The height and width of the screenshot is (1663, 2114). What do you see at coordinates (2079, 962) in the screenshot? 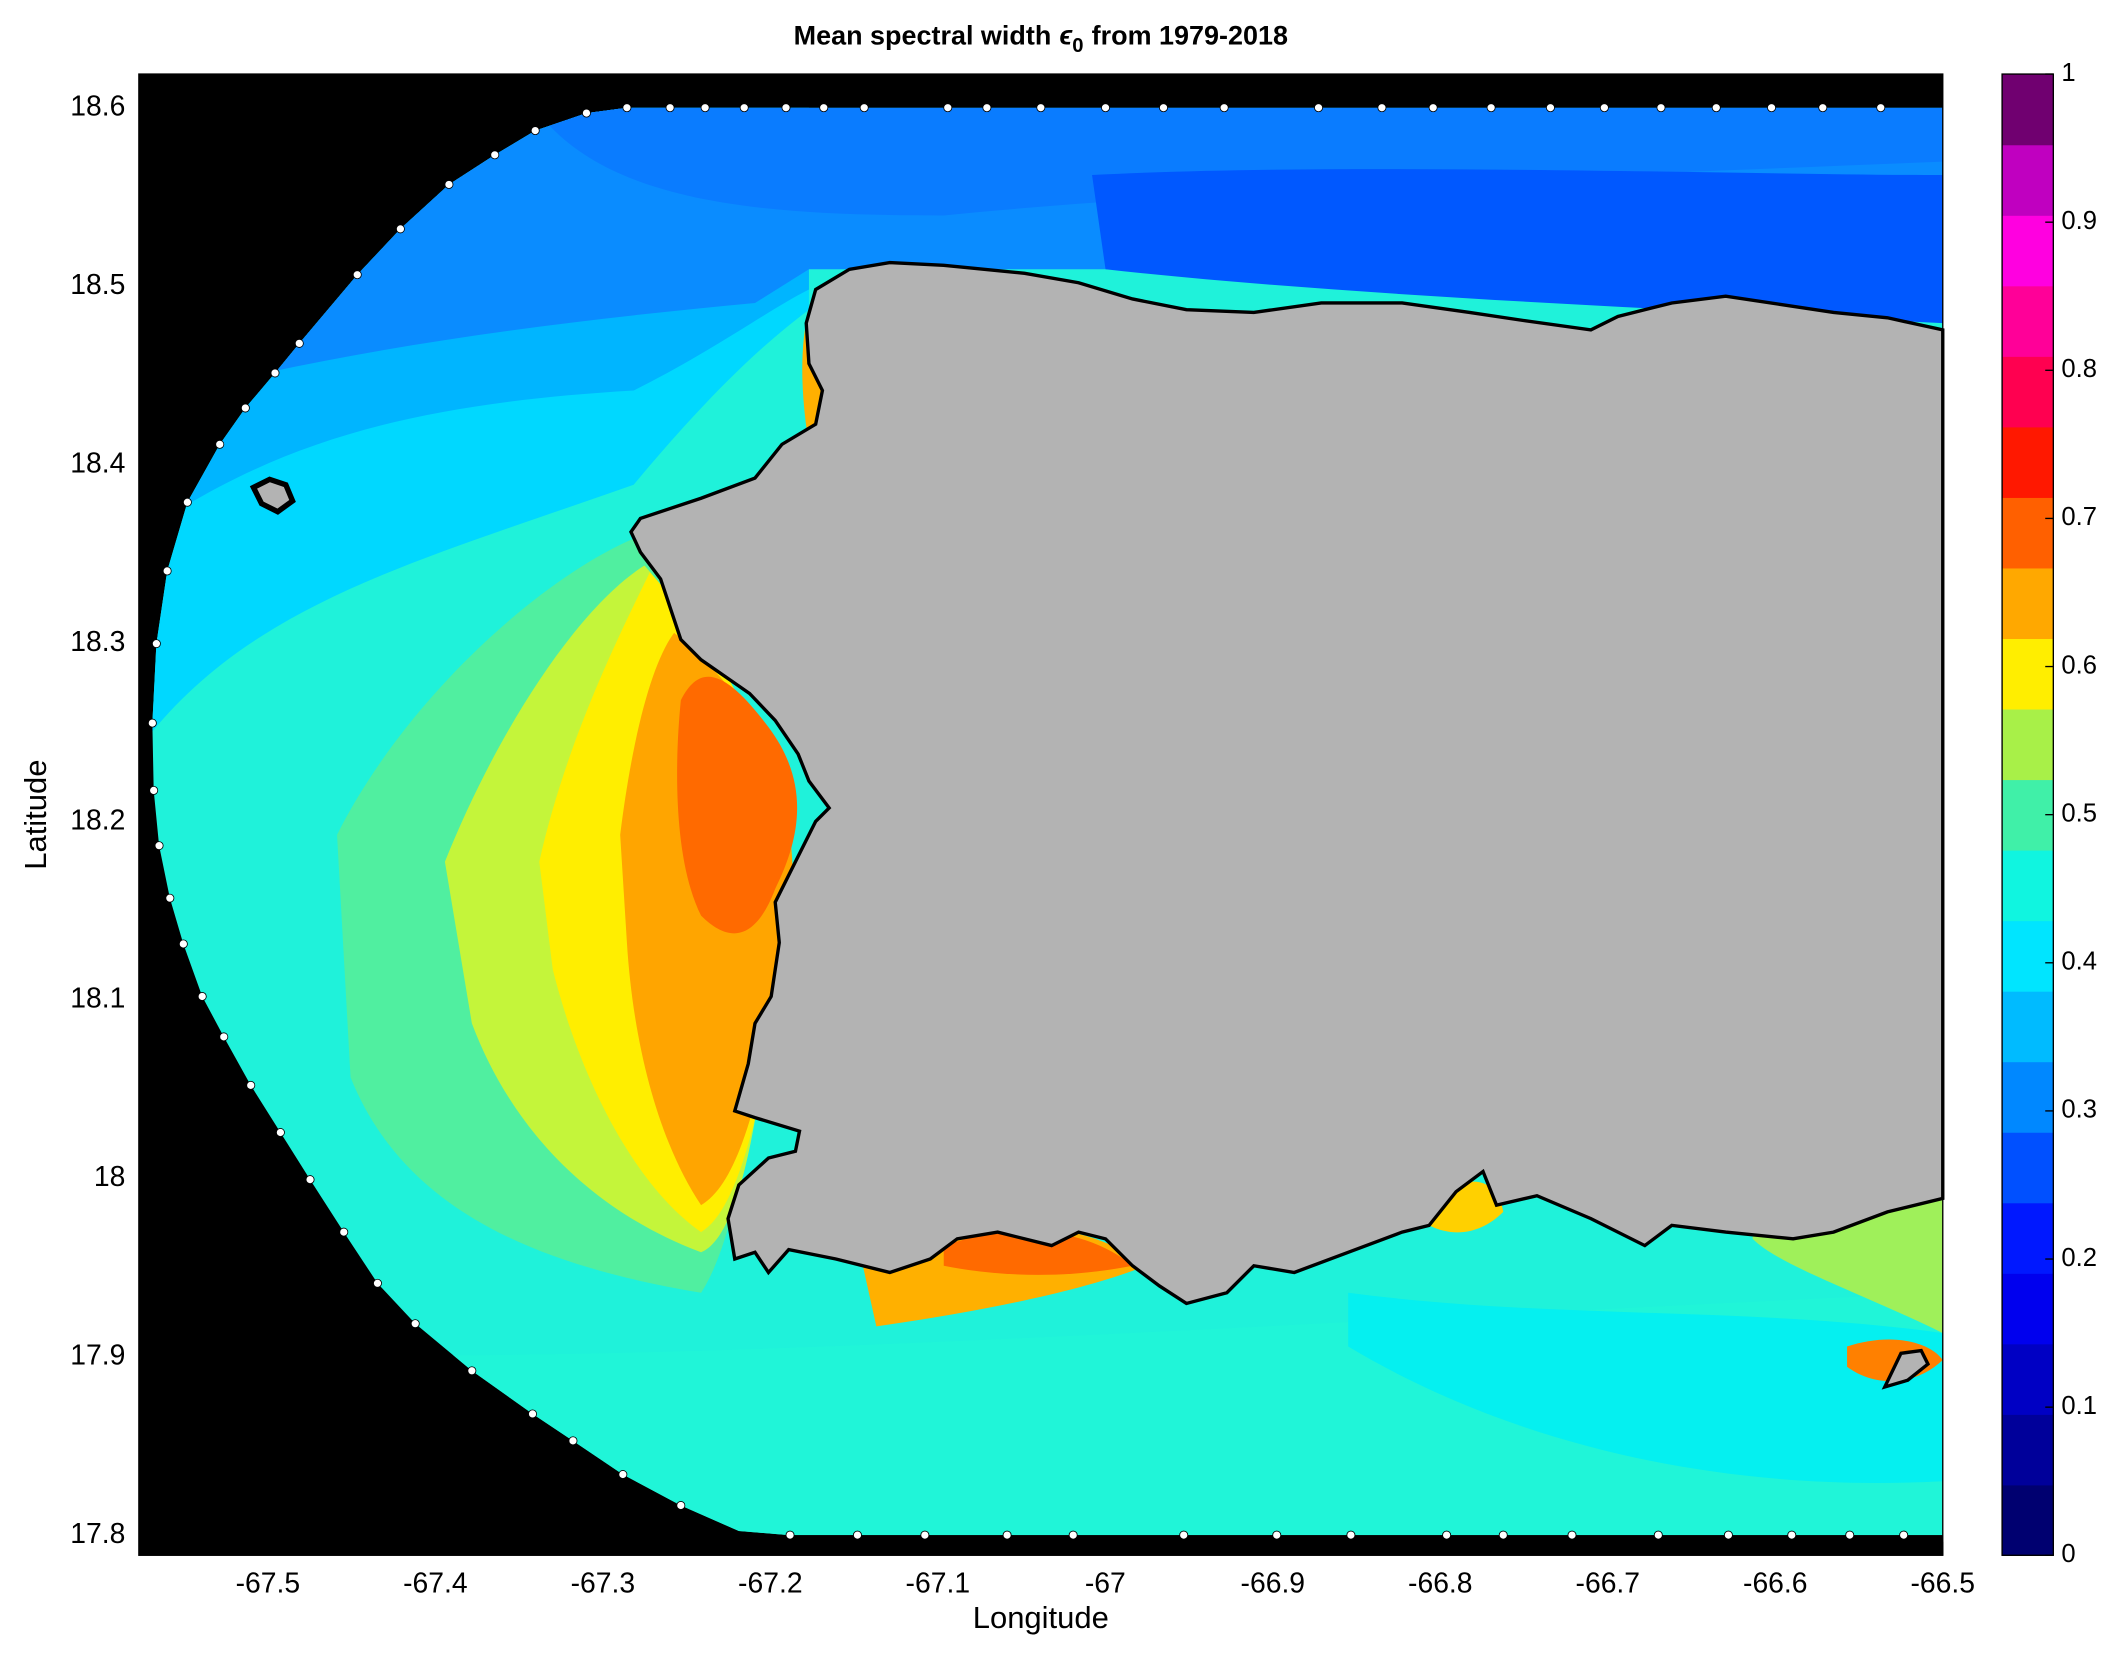
I see `colorbar-tick-label: 0.4` at bounding box center [2079, 962].